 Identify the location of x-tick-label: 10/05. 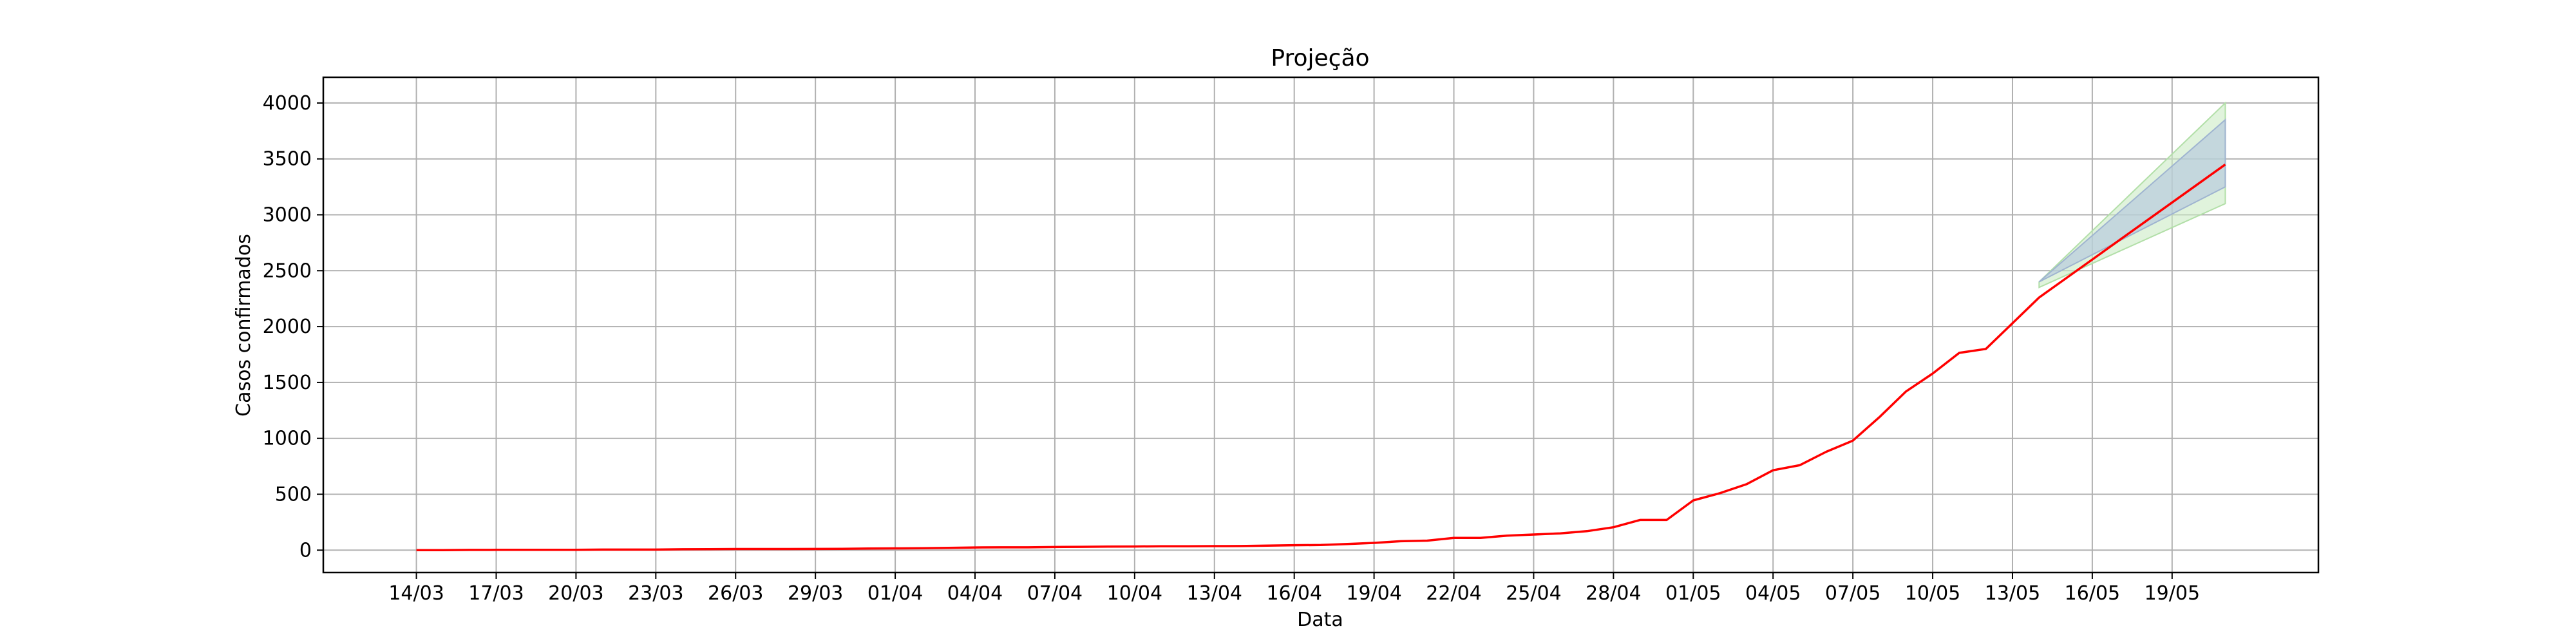
(1933, 593).